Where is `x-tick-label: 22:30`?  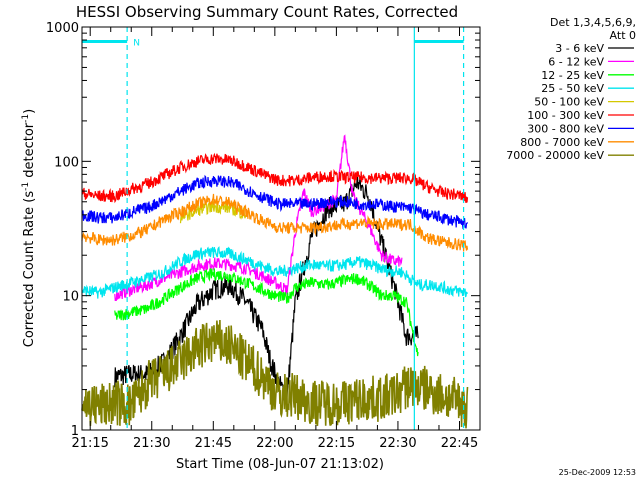
x-tick-label: 22:30 is located at coordinates (397, 443).